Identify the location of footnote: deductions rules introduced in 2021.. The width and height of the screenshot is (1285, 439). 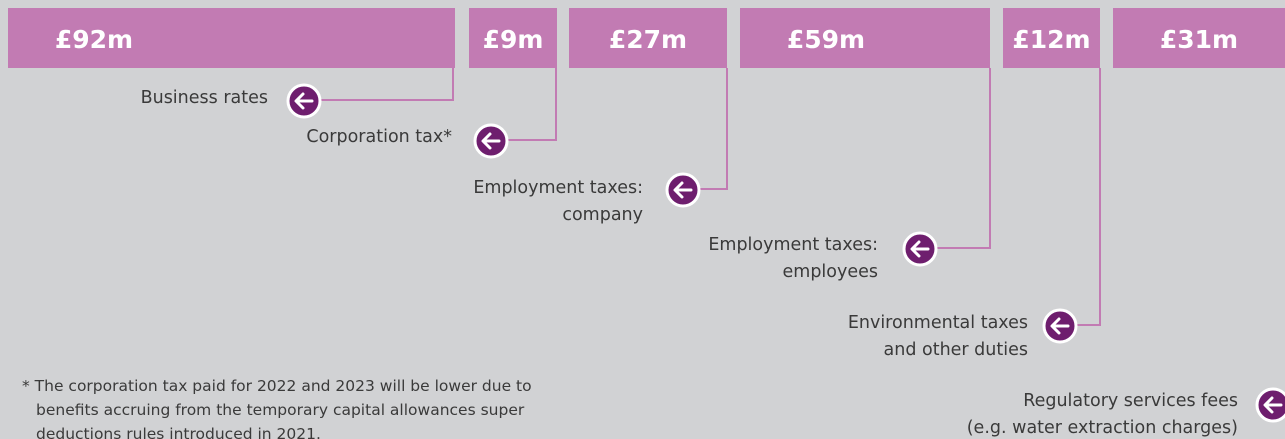
(178, 432).